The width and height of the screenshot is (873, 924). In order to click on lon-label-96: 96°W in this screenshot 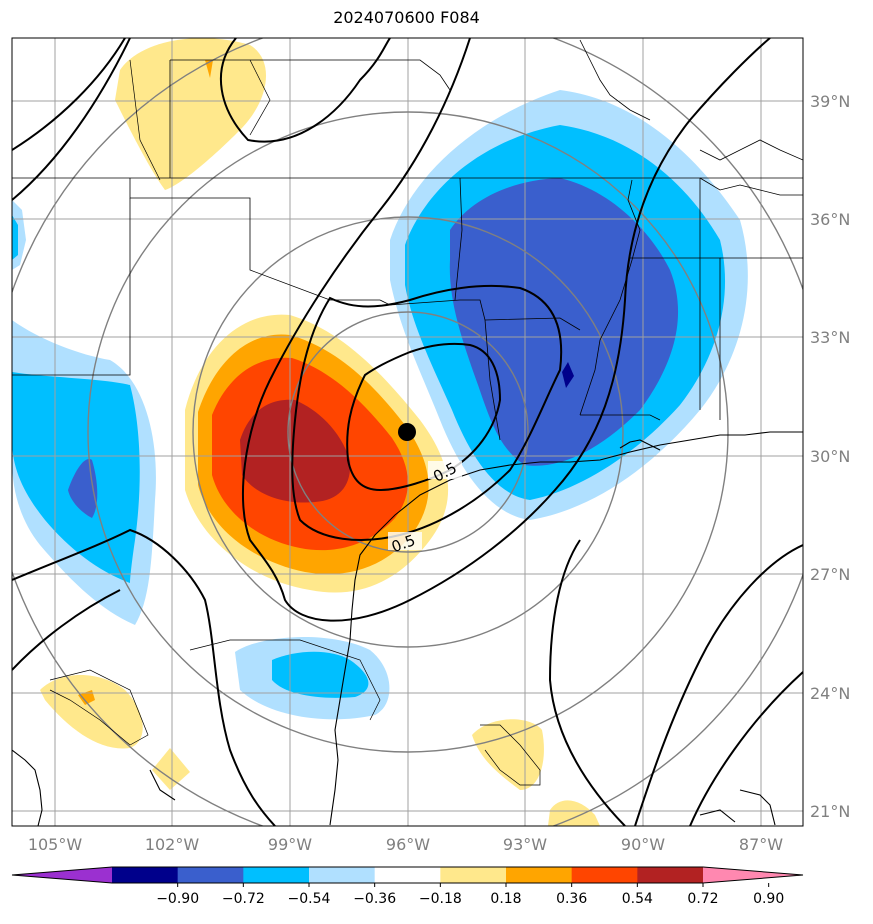, I will do `click(408, 844)`.